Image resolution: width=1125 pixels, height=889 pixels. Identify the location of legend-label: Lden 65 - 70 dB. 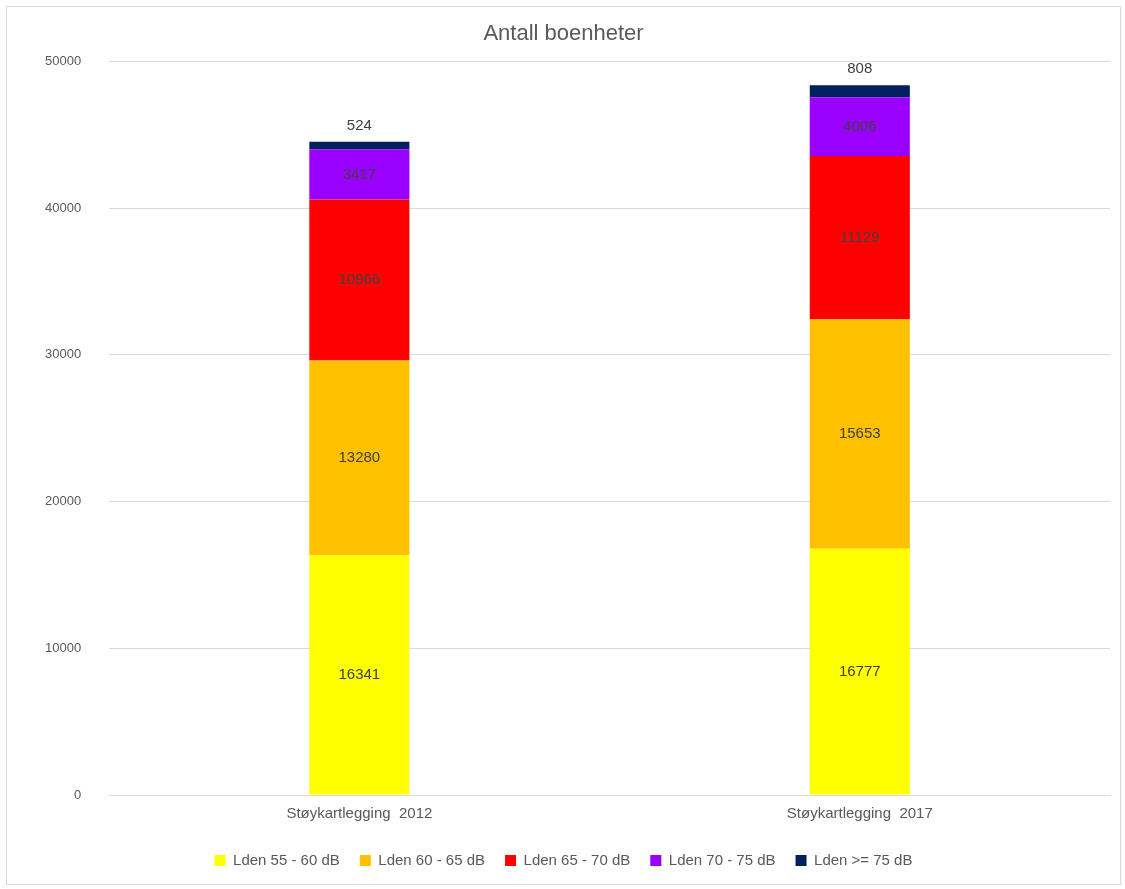
(577, 859).